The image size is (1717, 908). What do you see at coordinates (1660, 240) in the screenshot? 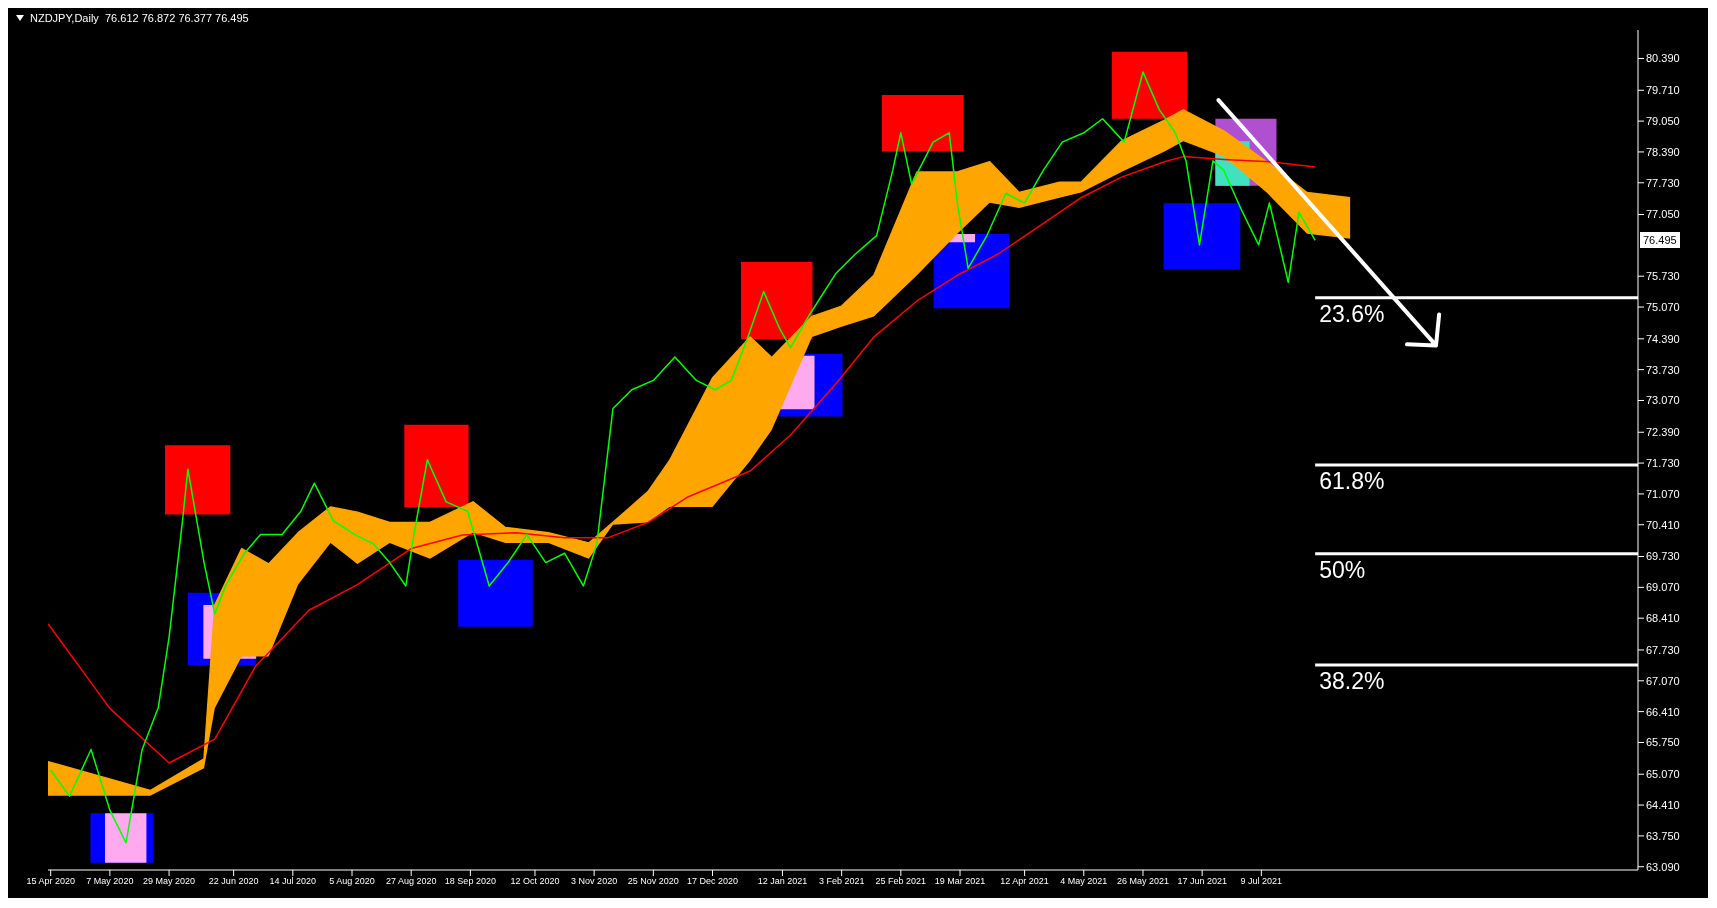
I see `annotation: 76.495` at bounding box center [1660, 240].